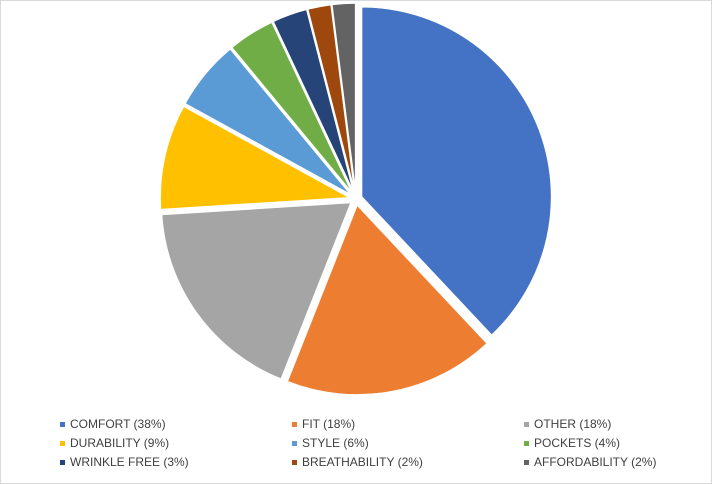 This screenshot has height=484, width=712. I want to click on pie-slice-durability, so click(256, 158).